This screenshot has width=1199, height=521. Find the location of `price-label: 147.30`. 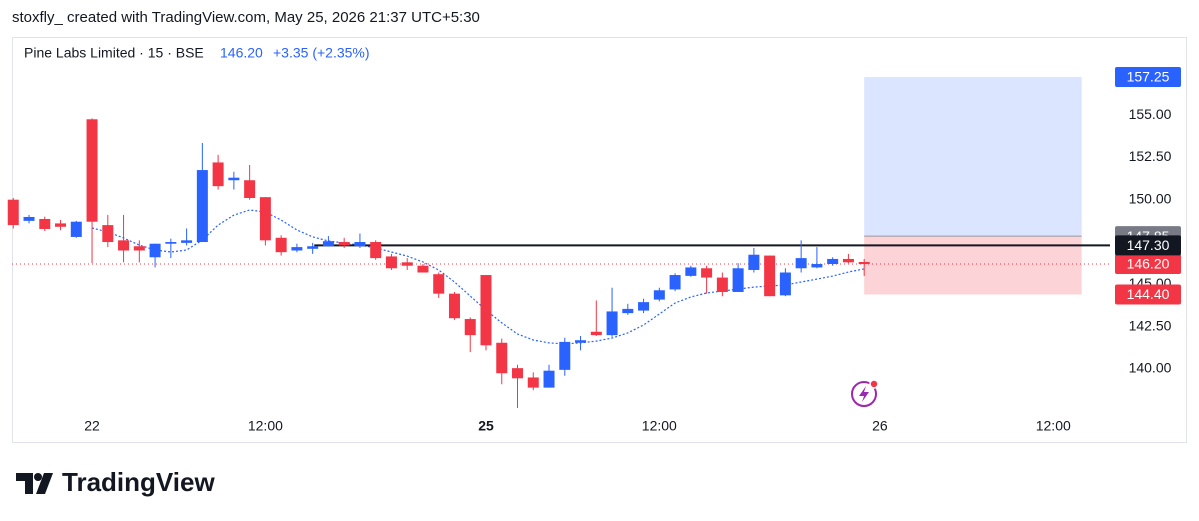

price-label: 147.30 is located at coordinates (1148, 245).